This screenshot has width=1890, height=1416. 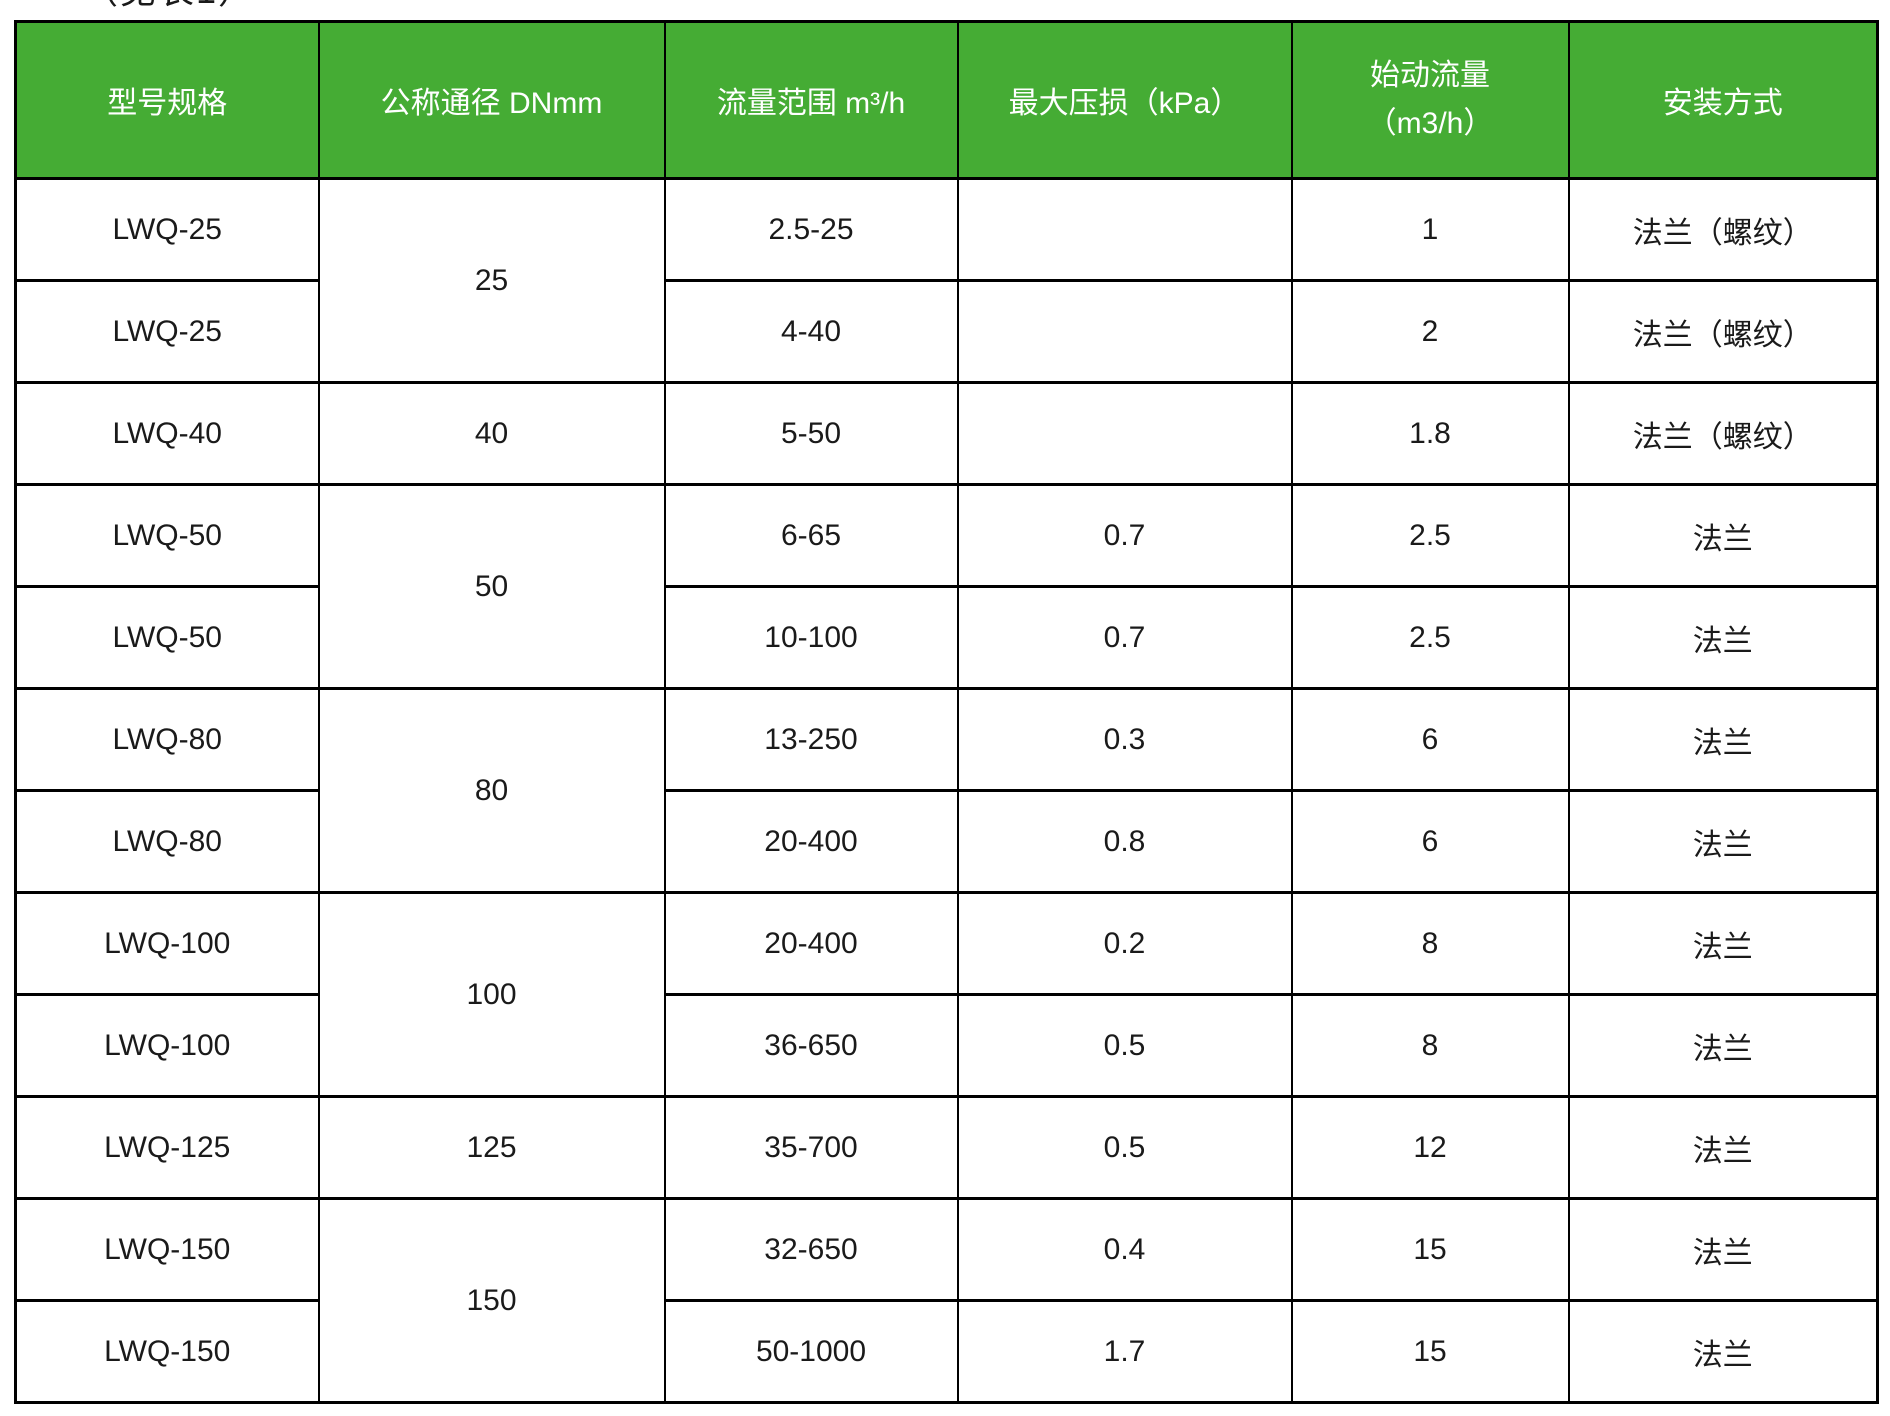 What do you see at coordinates (491, 1300) in the screenshot?
I see `cell-dn: 150` at bounding box center [491, 1300].